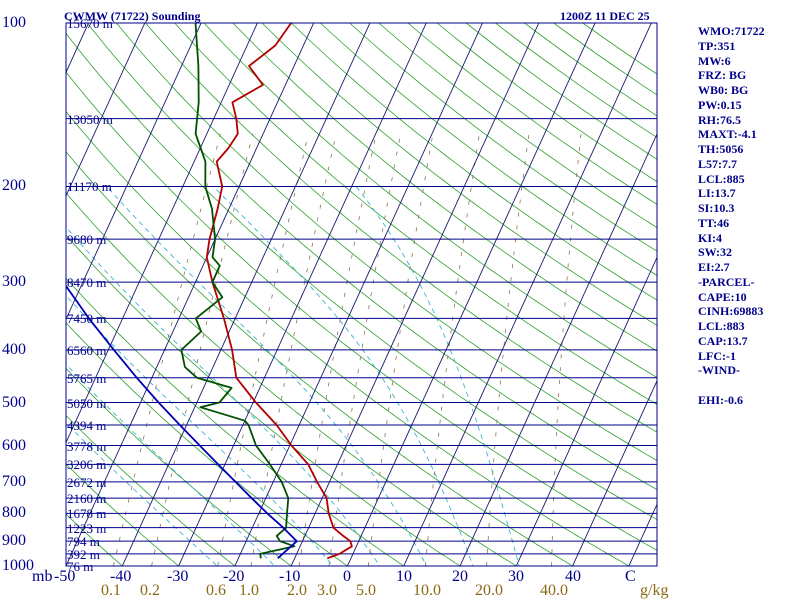 This screenshot has height=600, width=800. I want to click on moist-adiabat, so click(142, 494).